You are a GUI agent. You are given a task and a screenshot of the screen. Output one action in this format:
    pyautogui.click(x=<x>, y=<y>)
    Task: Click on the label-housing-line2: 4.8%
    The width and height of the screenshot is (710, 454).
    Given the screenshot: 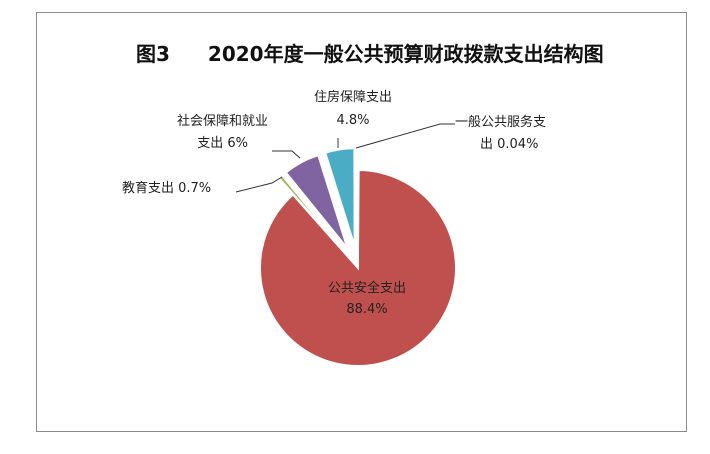 What is the action you would take?
    pyautogui.click(x=352, y=120)
    